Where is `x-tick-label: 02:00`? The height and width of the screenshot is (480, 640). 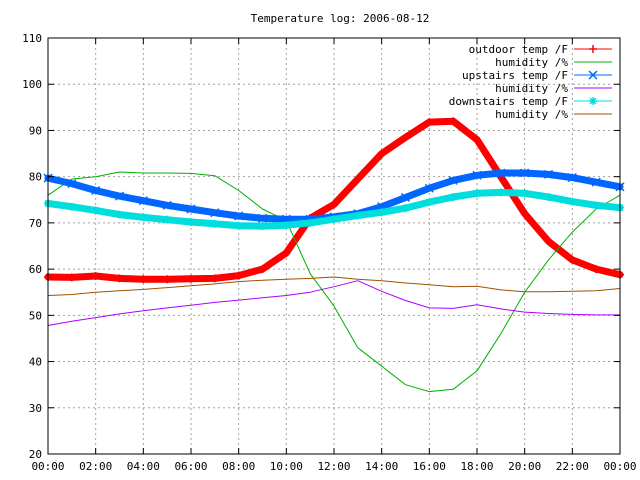 x-tick-label: 02:00 is located at coordinates (95, 466).